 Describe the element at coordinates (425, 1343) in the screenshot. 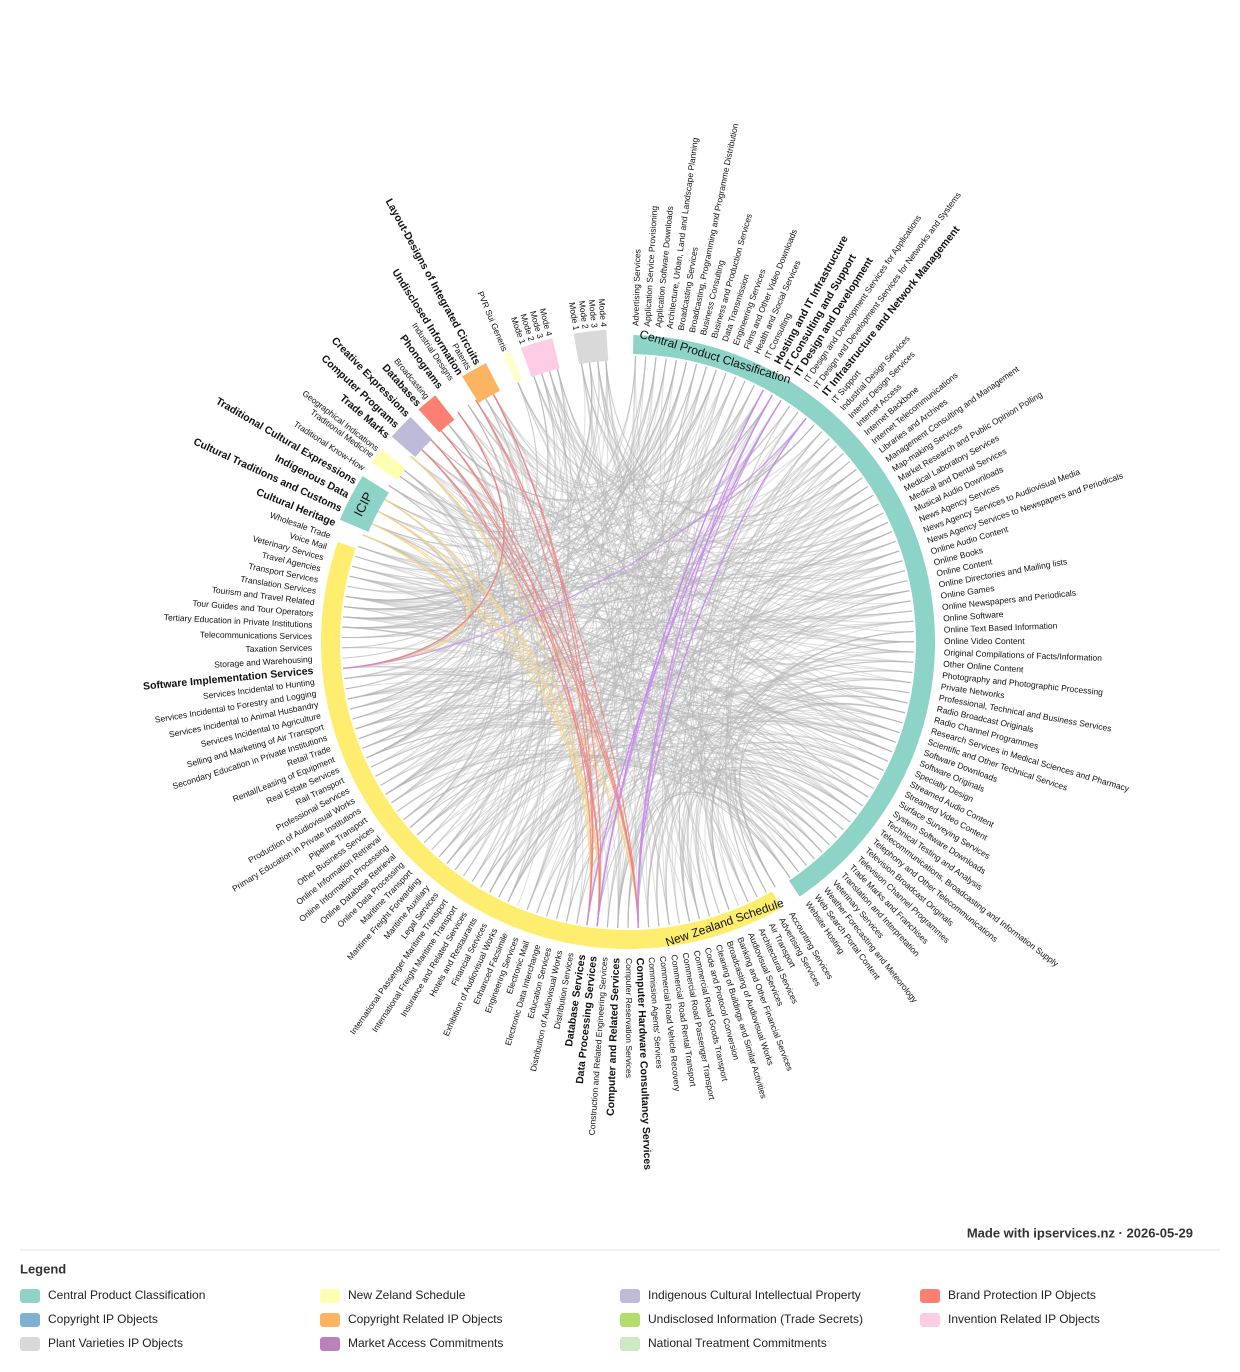

I see `legend-label: Market Access Commitments` at that location.